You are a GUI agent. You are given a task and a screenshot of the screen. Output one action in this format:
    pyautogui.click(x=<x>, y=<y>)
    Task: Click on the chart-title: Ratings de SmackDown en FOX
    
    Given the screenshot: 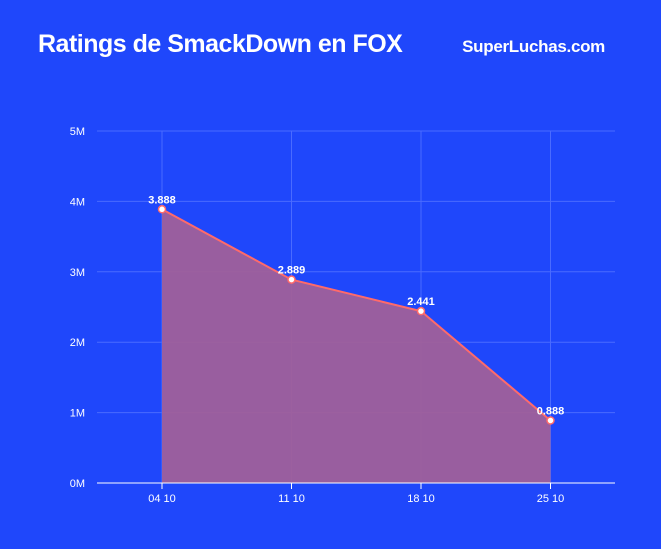 What is the action you would take?
    pyautogui.click(x=220, y=44)
    